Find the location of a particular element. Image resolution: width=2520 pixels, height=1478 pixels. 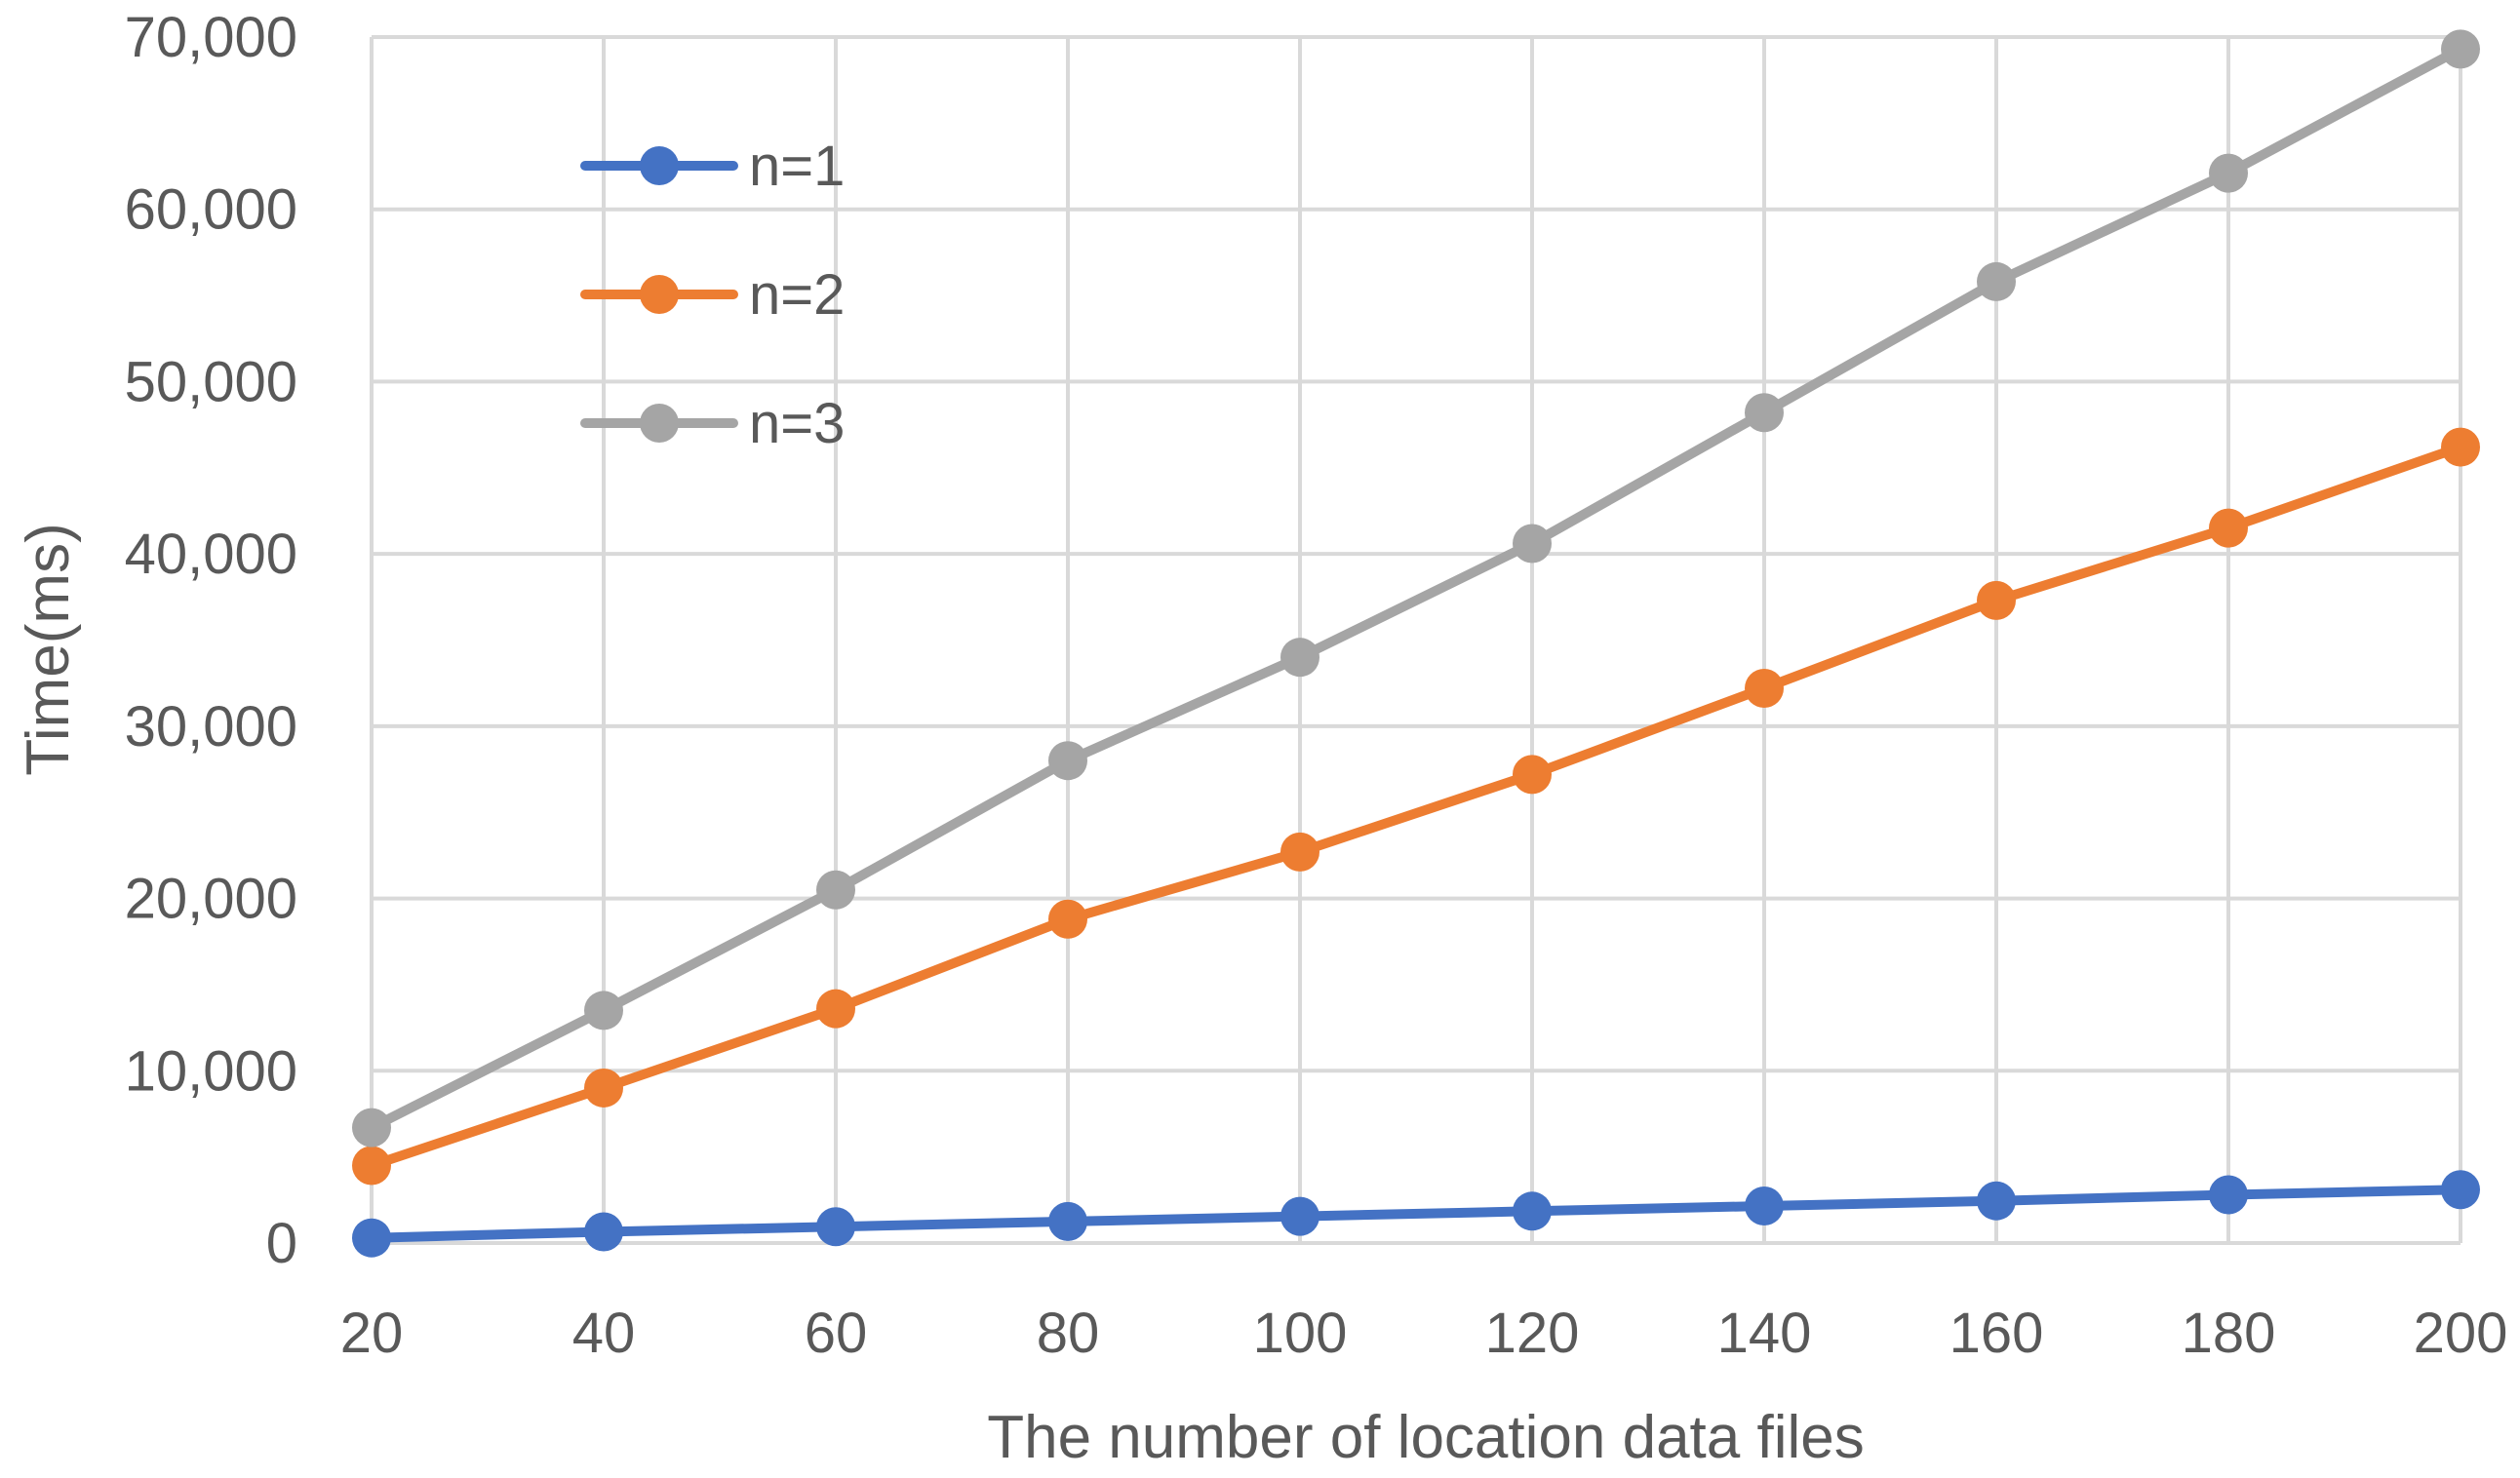

y-tick-label: 40,000 is located at coordinates (211, 554).